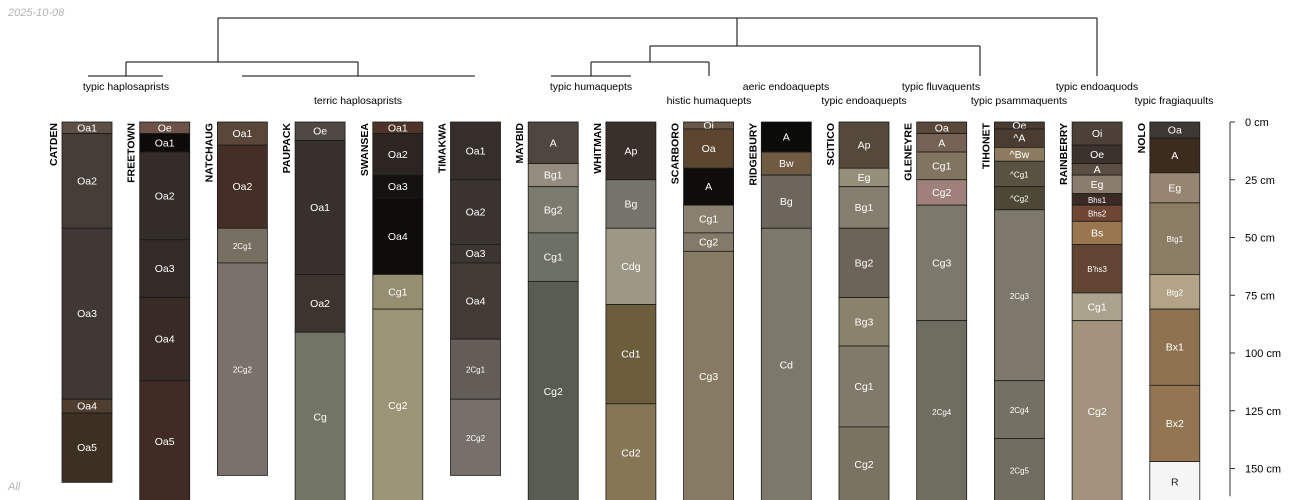 This screenshot has height=500, width=1300. Describe the element at coordinates (909, 152) in the screenshot. I see `profile-name: GLENEYRE` at that location.